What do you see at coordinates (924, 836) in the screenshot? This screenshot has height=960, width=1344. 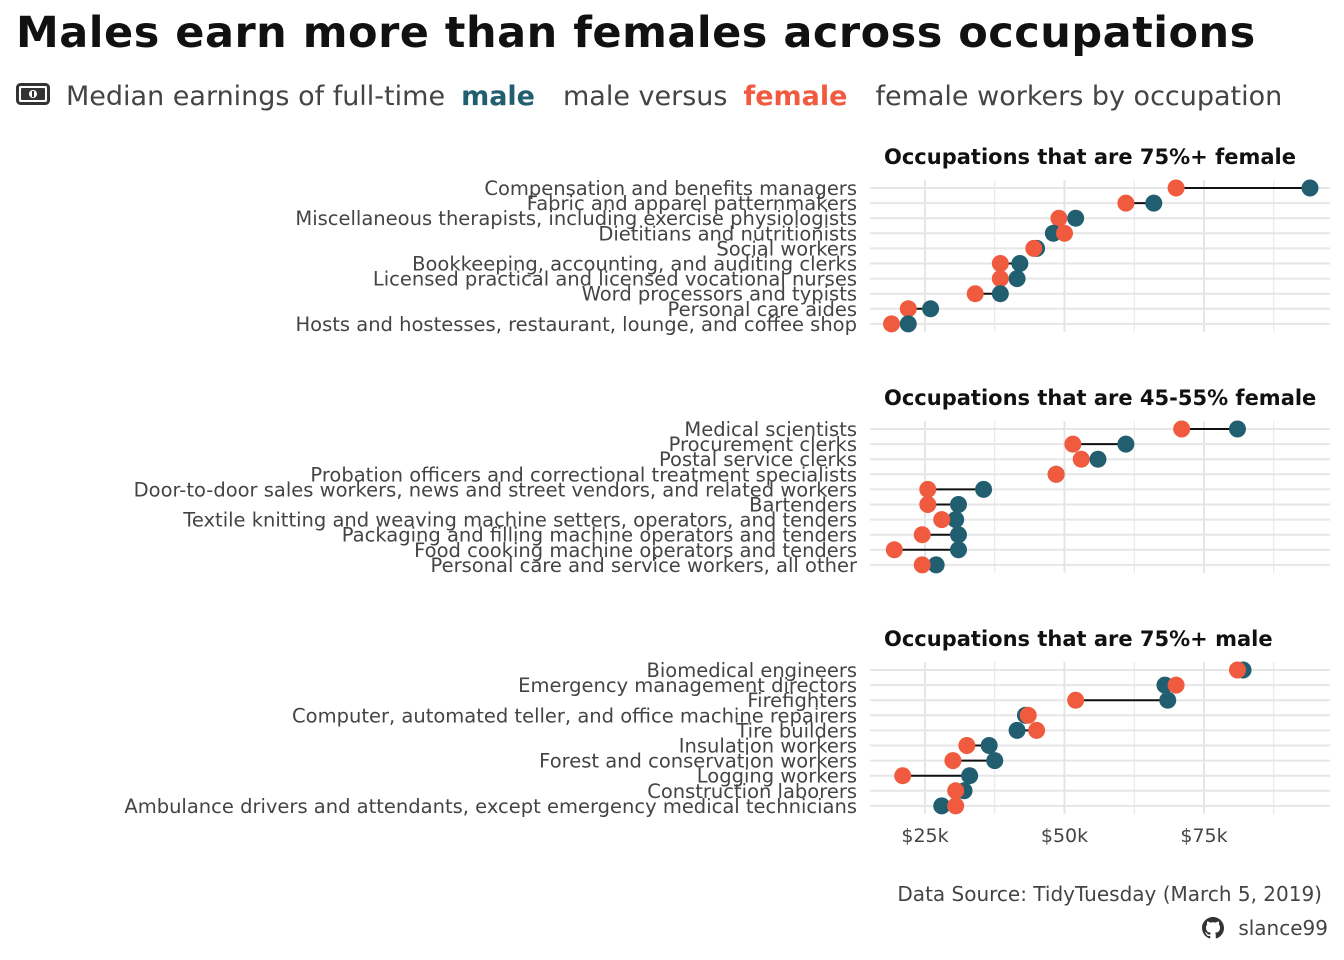 I see `x-tick-label: $25k` at bounding box center [924, 836].